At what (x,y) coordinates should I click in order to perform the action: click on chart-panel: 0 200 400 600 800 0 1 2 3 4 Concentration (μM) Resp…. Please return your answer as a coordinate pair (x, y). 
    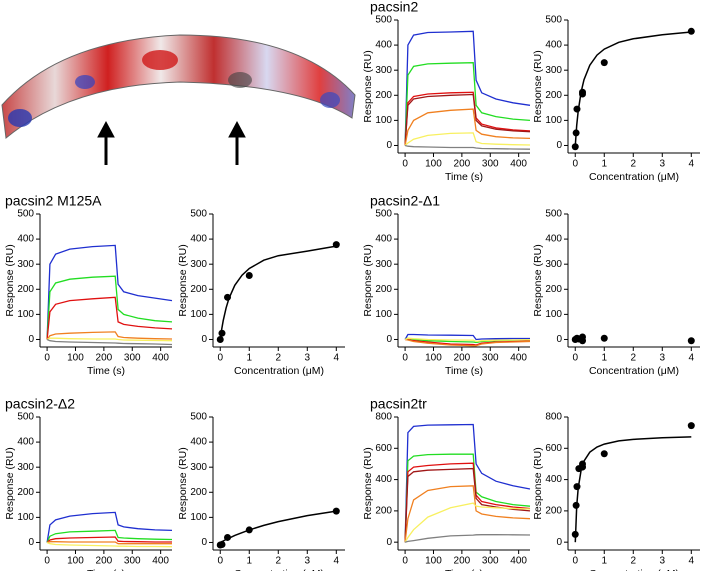
    Looking at the image, I should click on (616, 491).